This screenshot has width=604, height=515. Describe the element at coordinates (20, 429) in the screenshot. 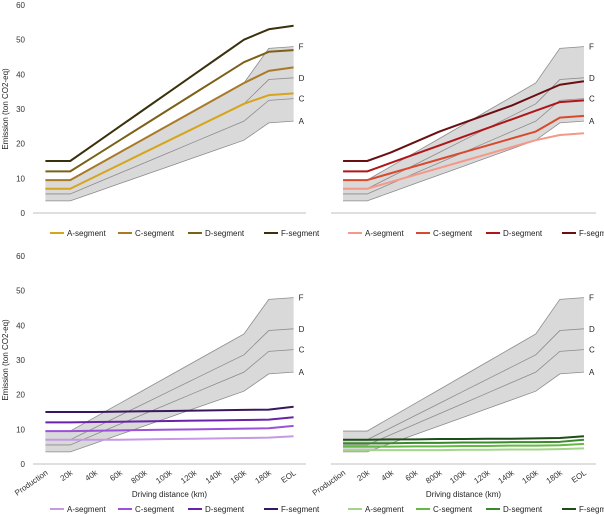

I see `y-tick-label: 10` at that location.